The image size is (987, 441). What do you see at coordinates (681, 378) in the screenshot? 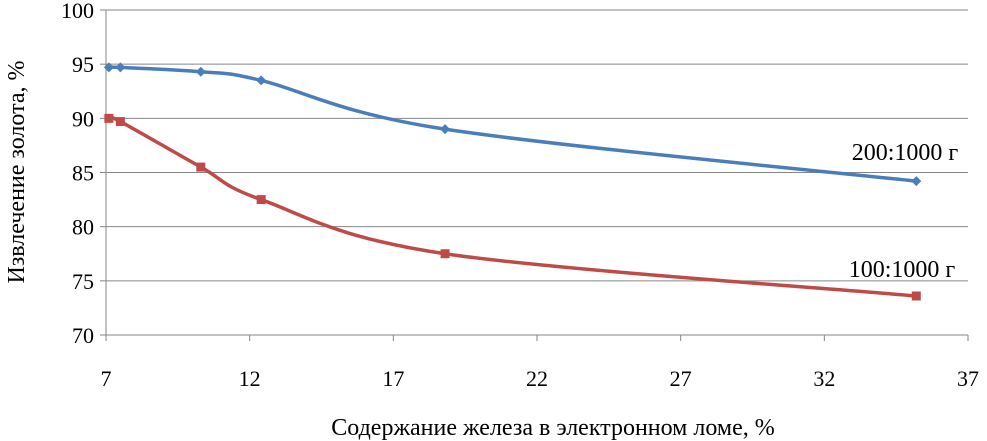
I see `x-tick-label-27: 27` at bounding box center [681, 378].